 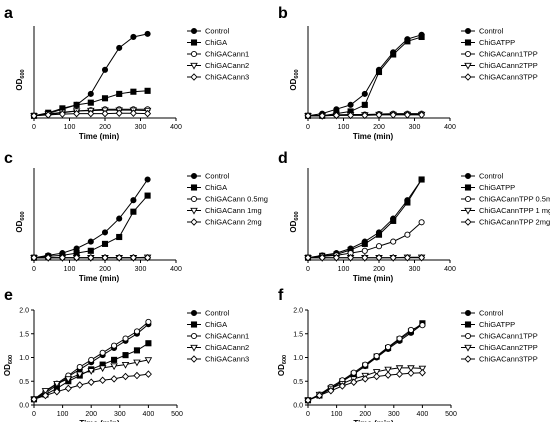 What do you see at coordinates (497, 324) in the screenshot?
I see `legend-label: ChiGATPP` at bounding box center [497, 324].